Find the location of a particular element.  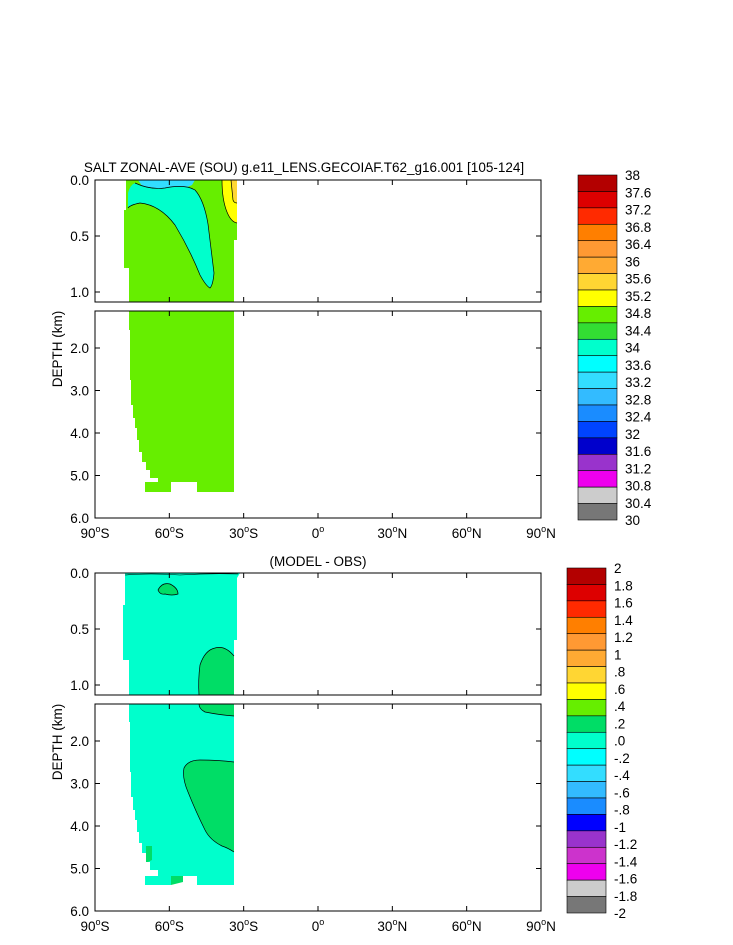

x-tick-label: 90oN is located at coordinates (541, 532).